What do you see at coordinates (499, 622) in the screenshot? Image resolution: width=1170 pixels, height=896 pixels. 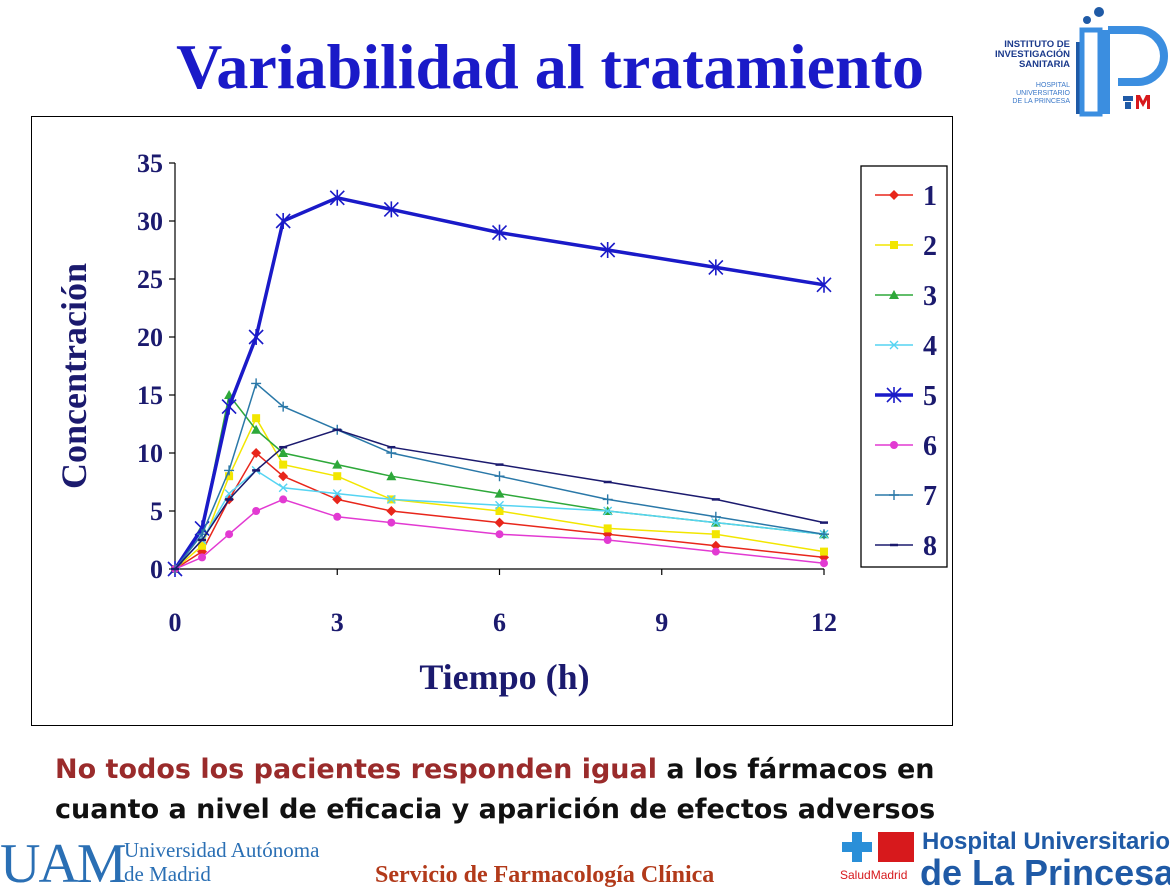 I see `x-tick-label: 6` at bounding box center [499, 622].